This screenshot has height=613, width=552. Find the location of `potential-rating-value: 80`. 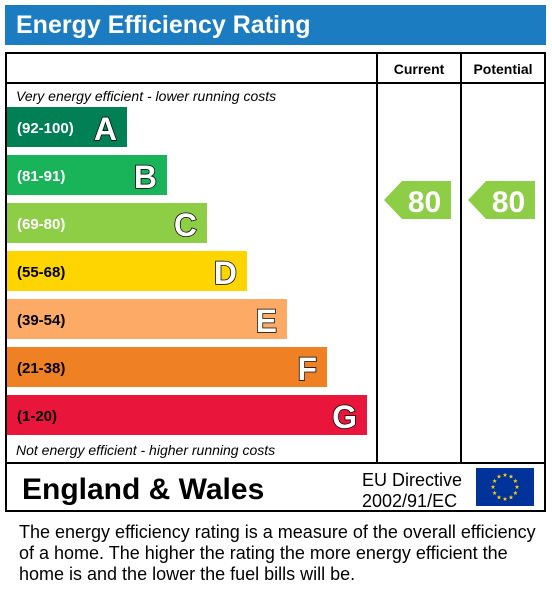

potential-rating-value: 80 is located at coordinates (508, 202).